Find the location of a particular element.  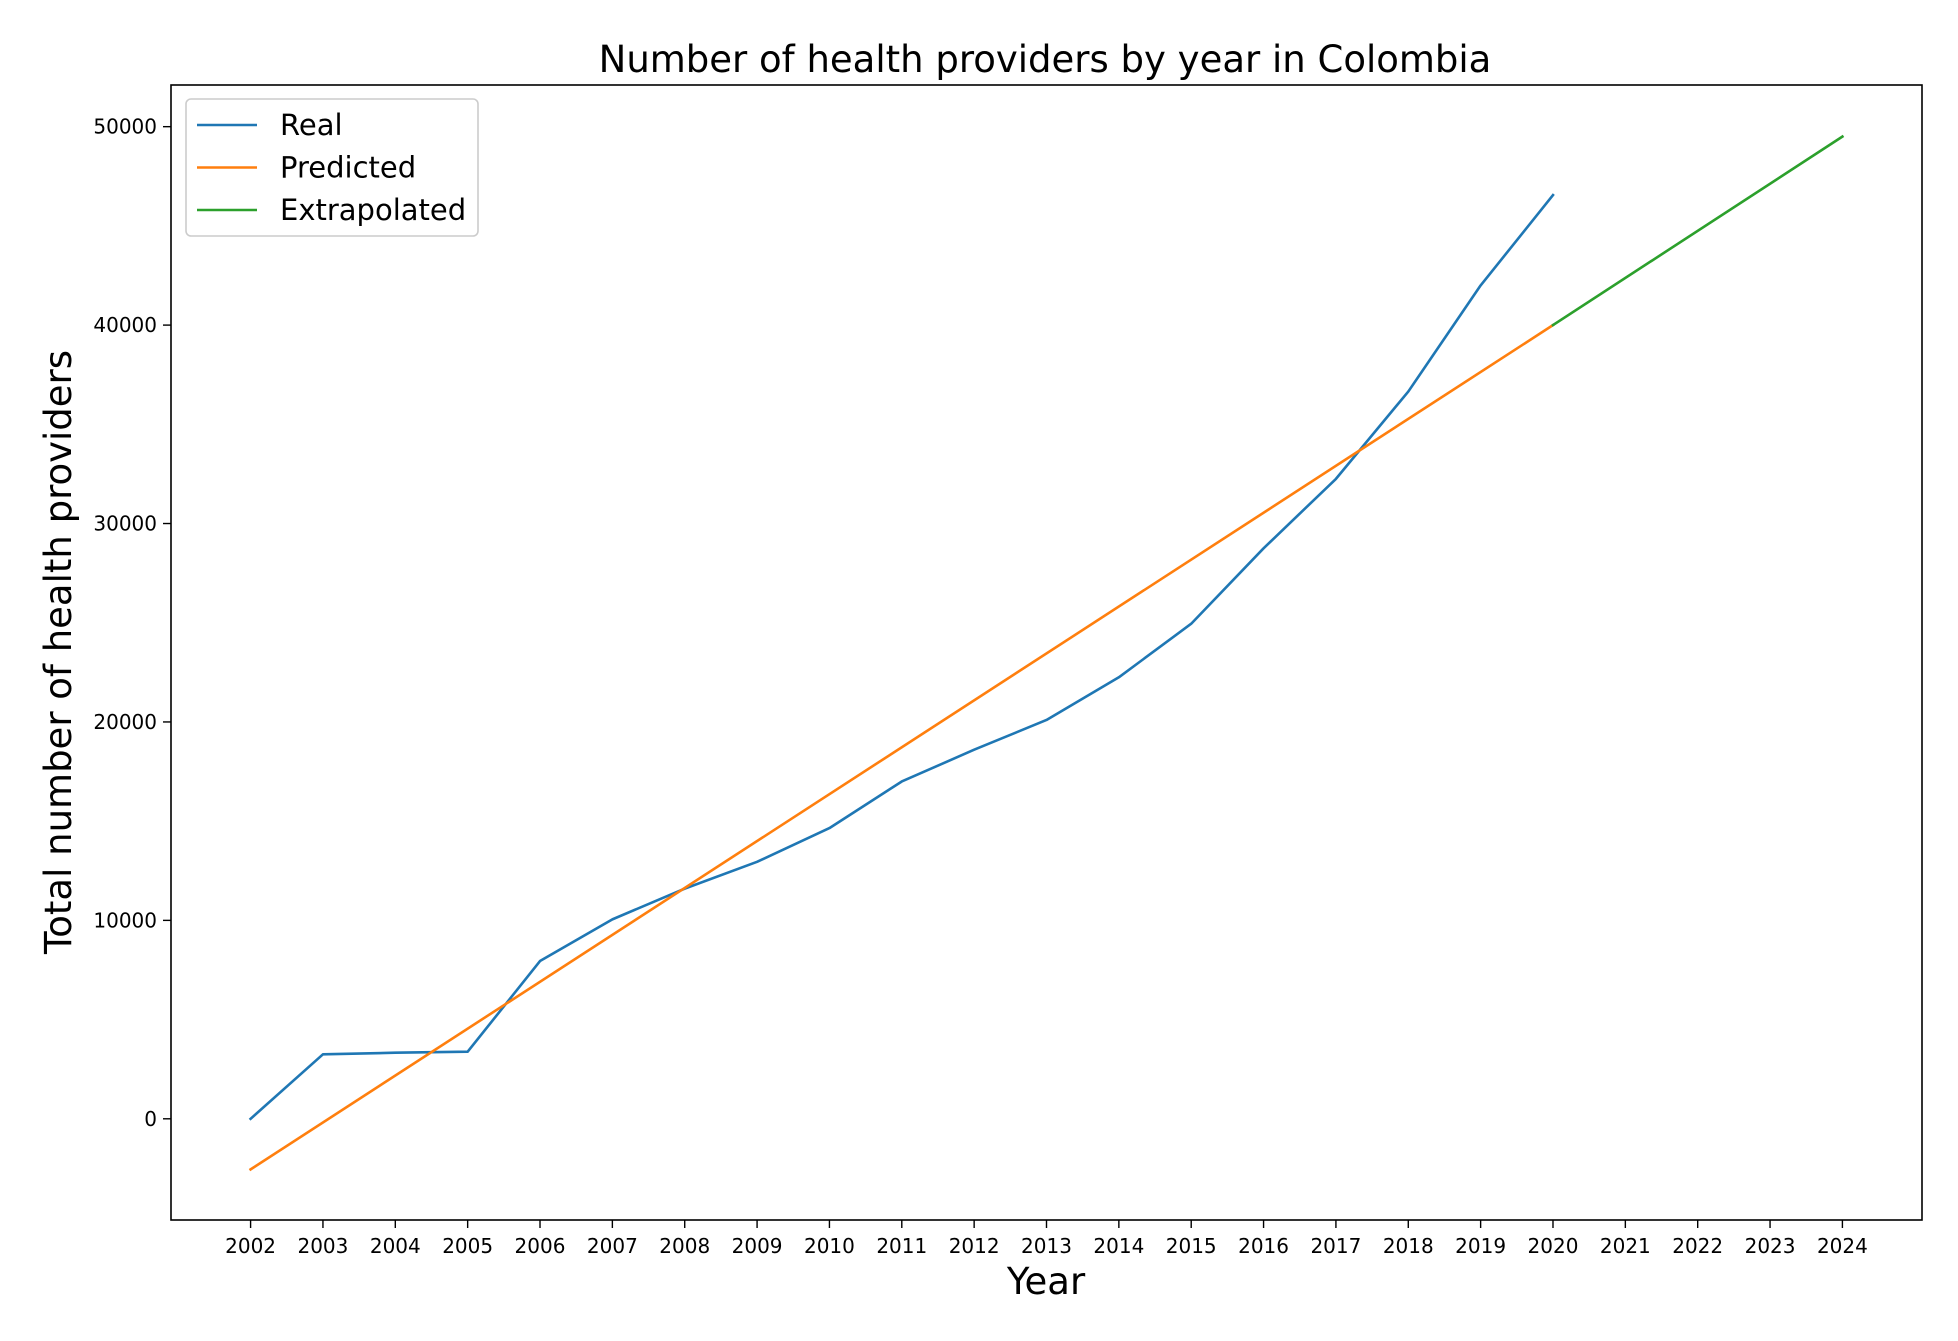

x-tick-label: 2011 is located at coordinates (901, 1246).